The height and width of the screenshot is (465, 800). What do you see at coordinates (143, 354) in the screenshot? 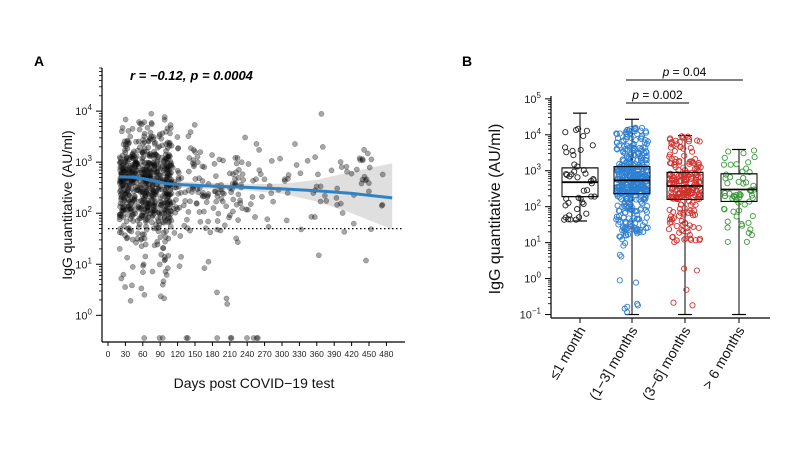
I see `x-tick-label: 60` at bounding box center [143, 354].